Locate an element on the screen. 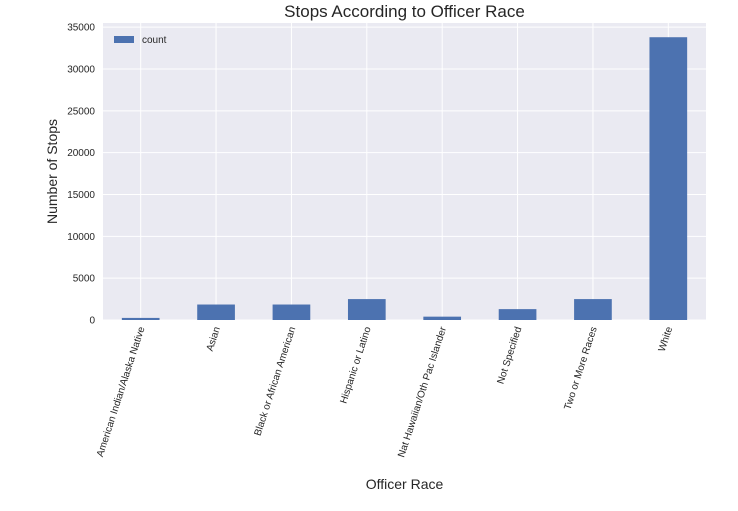 This screenshot has width=738, height=511. legend: count is located at coordinates (140, 40).